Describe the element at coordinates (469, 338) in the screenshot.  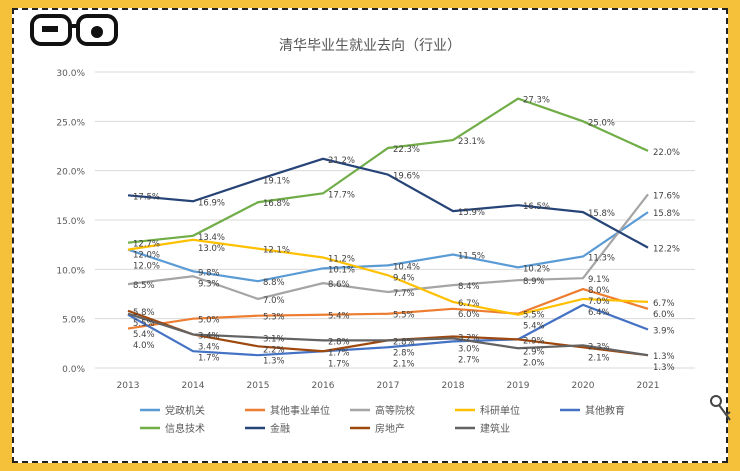
I see `data-label: 3.2%` at that location.